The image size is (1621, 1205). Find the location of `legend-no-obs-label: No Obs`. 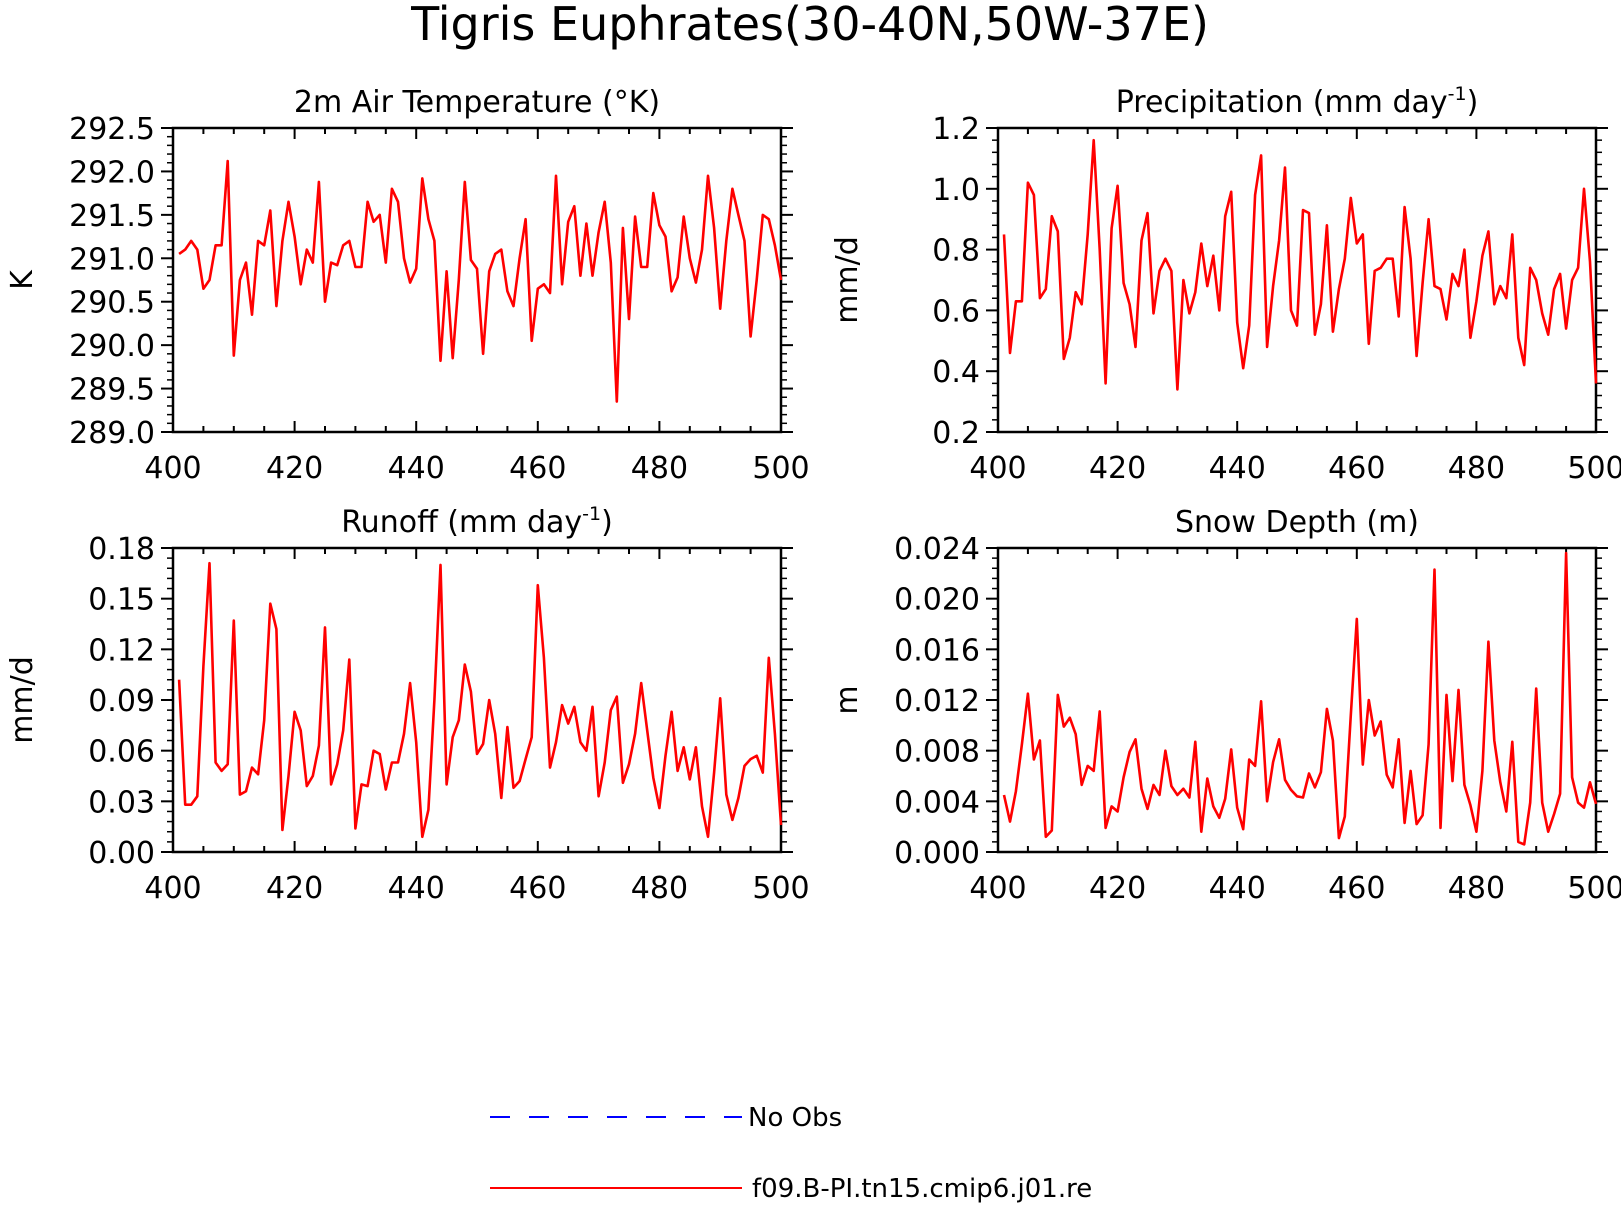

legend-no-obs-label: No Obs is located at coordinates (795, 1118).